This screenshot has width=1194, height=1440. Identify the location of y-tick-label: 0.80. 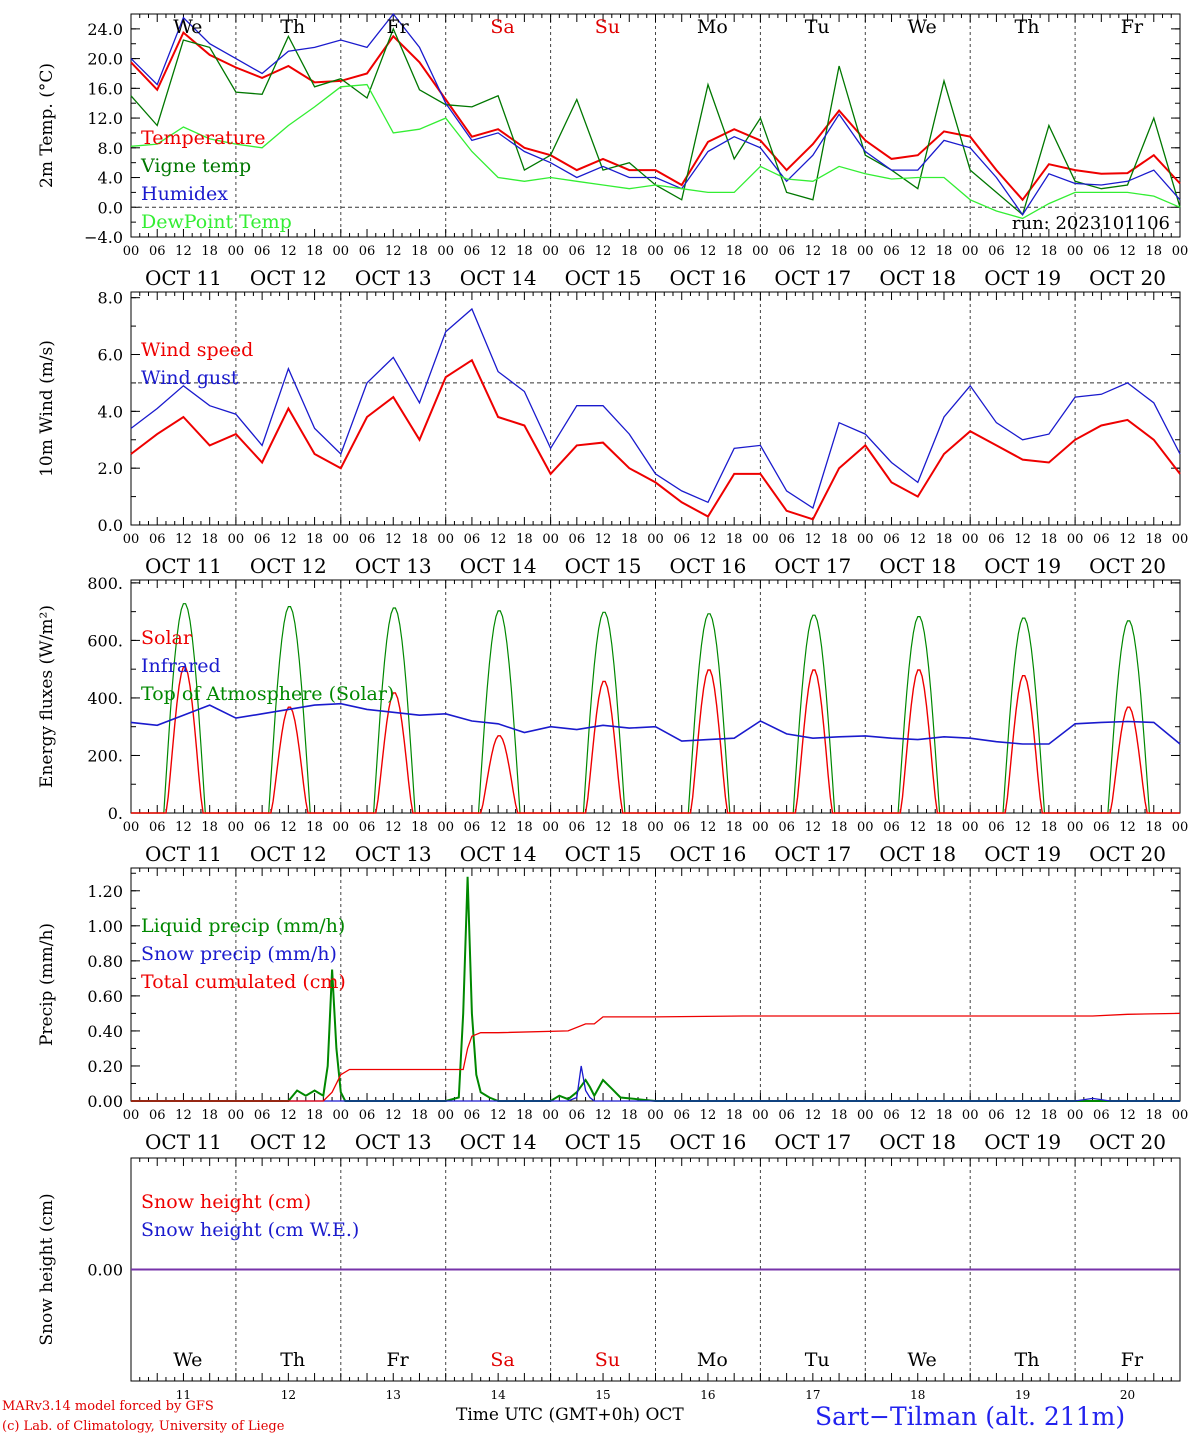
(105, 961).